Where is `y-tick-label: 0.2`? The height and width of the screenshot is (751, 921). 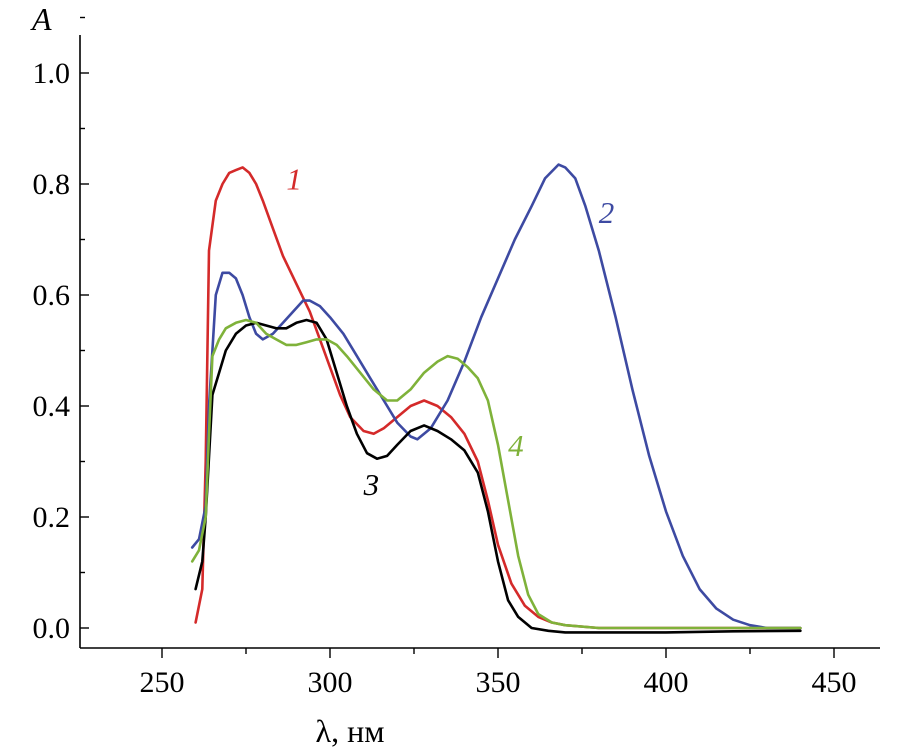 y-tick-label: 0.2 is located at coordinates (52, 517).